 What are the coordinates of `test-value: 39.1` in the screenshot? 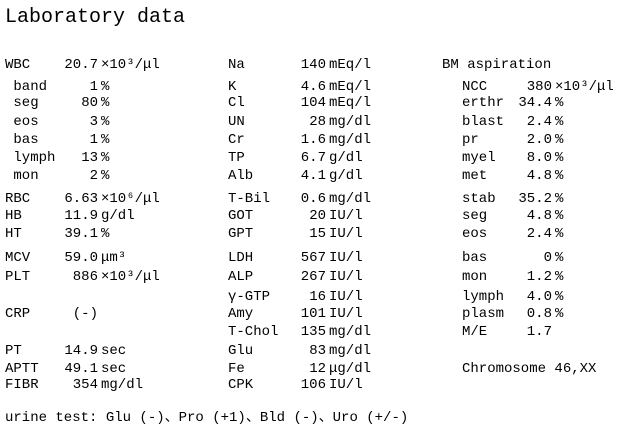 It's located at (81, 234).